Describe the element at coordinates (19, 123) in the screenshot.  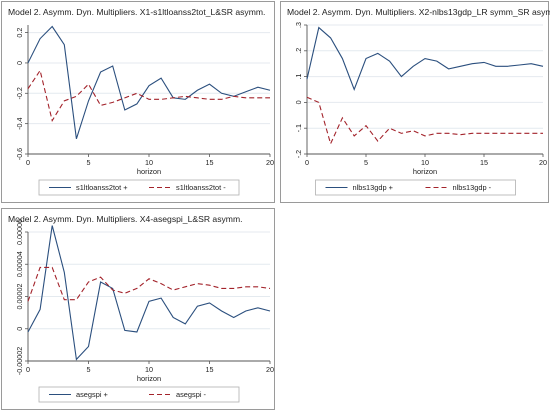
I see `y-tick-label: -0.4` at that location.